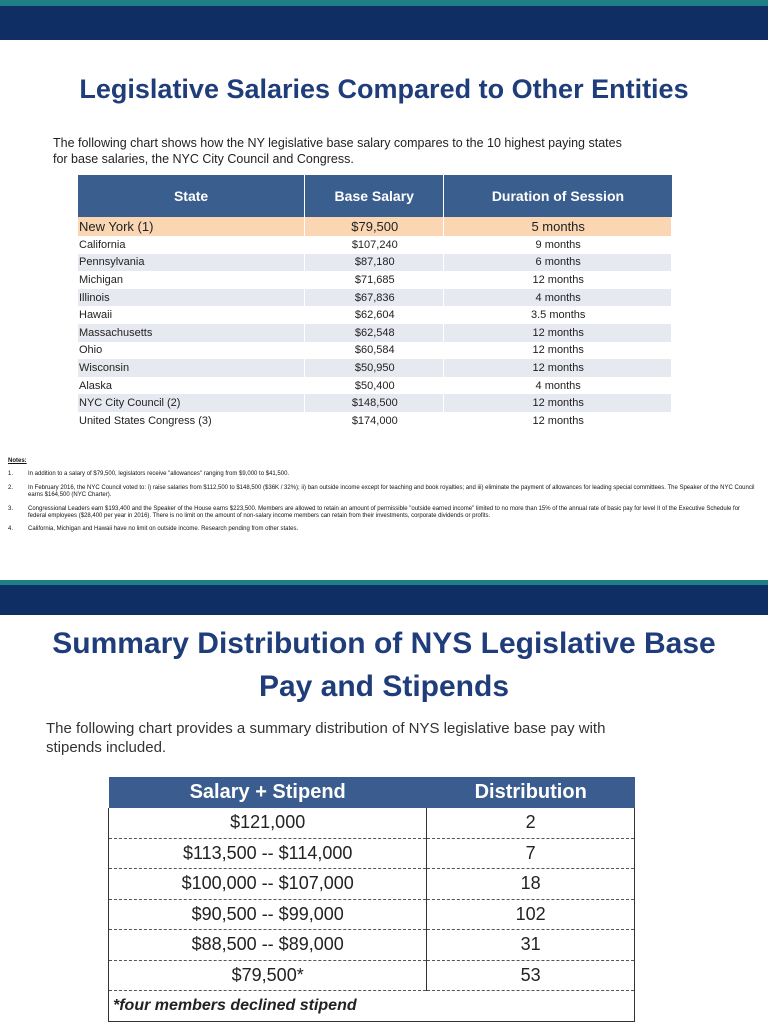 The height and width of the screenshot is (1024, 768). Describe the element at coordinates (192, 385) in the screenshot. I see `table-cell: Alaska` at that location.